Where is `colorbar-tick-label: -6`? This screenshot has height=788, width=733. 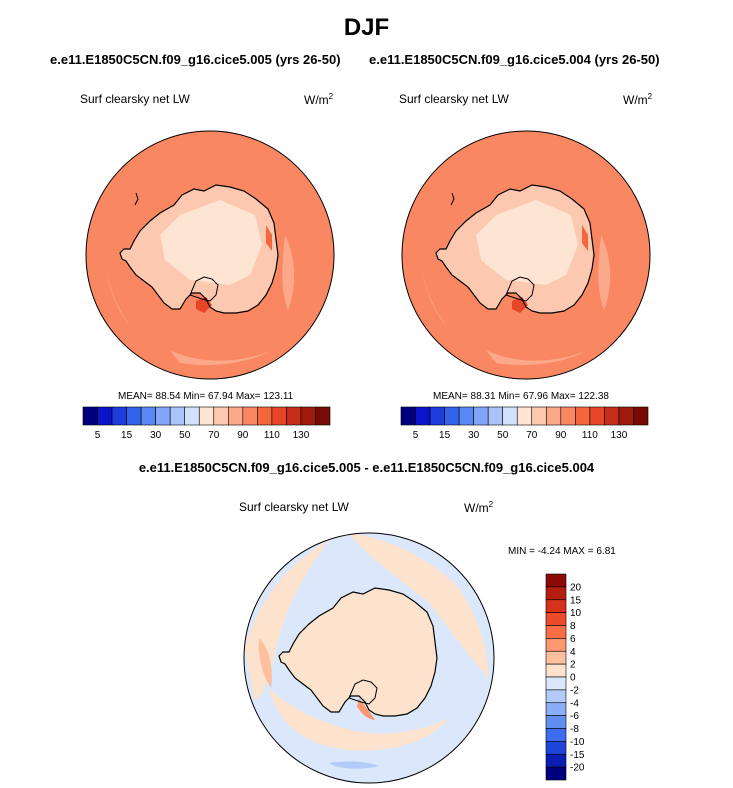 colorbar-tick-label: -6 is located at coordinates (574, 716).